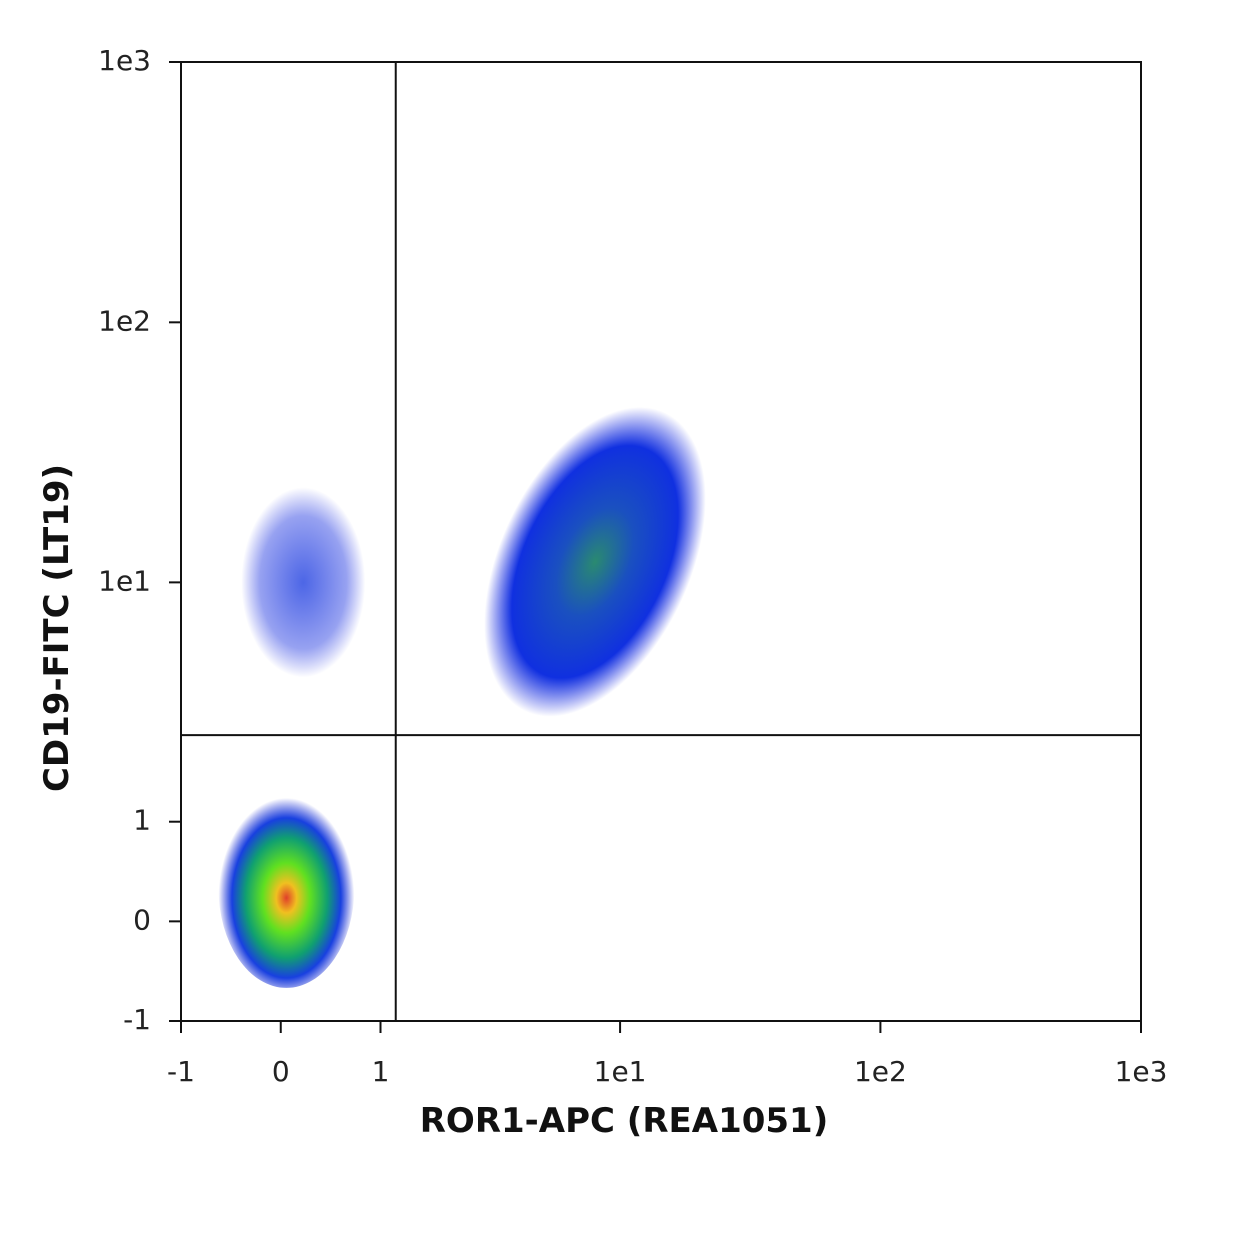  I want to click on x-tick-label: 1e1, so click(620, 1071).